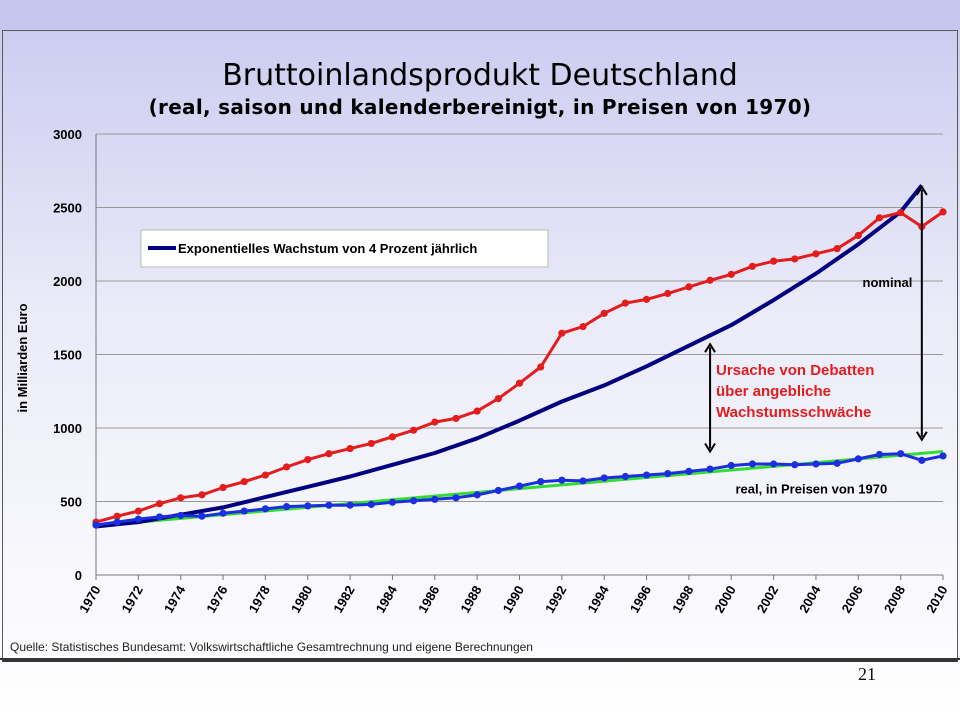 The height and width of the screenshot is (720, 960). What do you see at coordinates (625, 476) in the screenshot?
I see `series-1-point-1995` at bounding box center [625, 476].